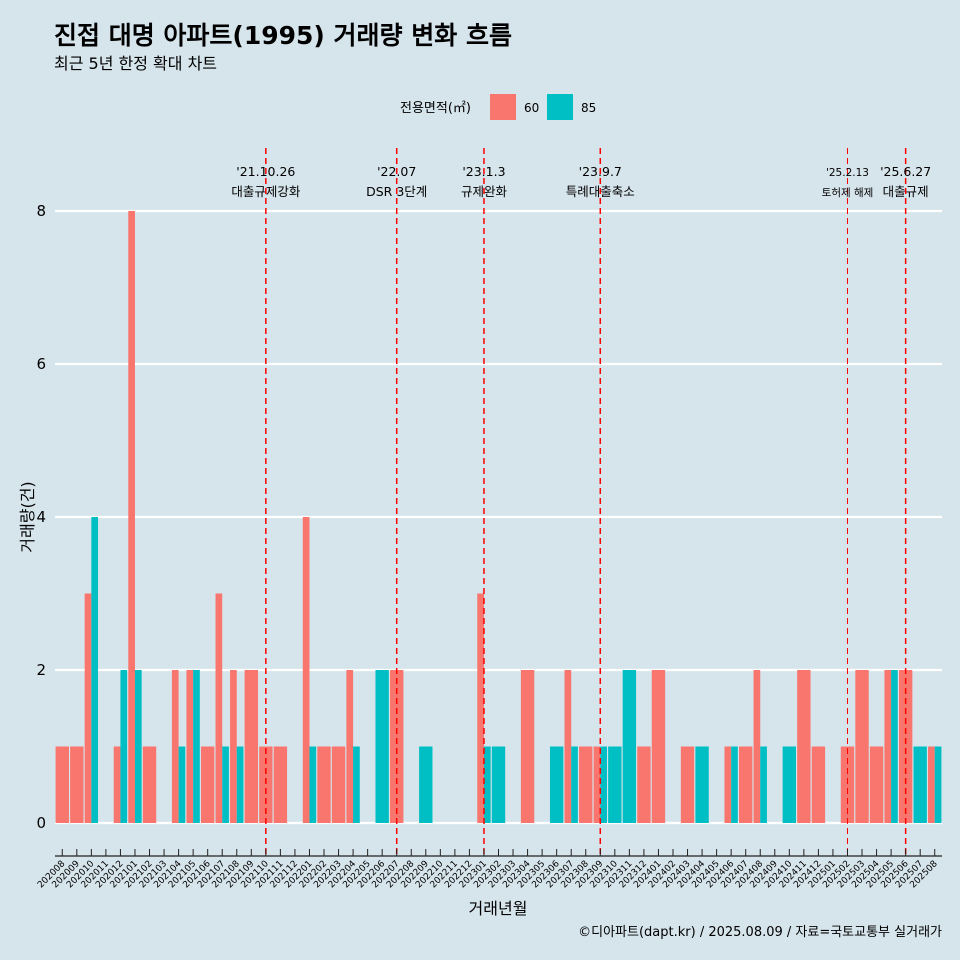 The image size is (960, 960). What do you see at coordinates (600, 191) in the screenshot?
I see `event-label: 특례대출축소` at bounding box center [600, 191].